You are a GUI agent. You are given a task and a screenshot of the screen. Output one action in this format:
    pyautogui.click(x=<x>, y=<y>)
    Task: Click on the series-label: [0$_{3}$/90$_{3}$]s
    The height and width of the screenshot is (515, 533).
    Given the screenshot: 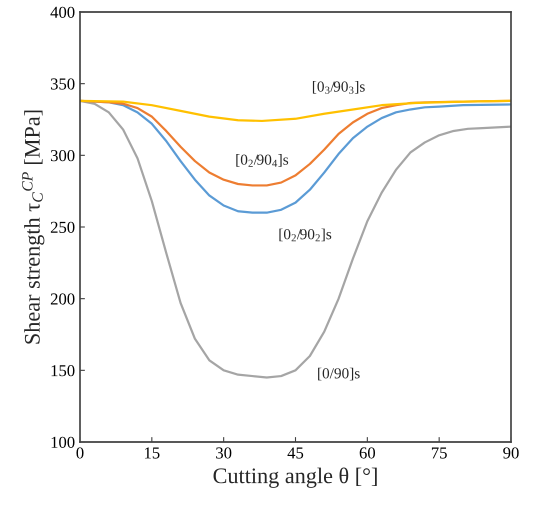 What is the action you would take?
    pyautogui.click(x=338, y=87)
    